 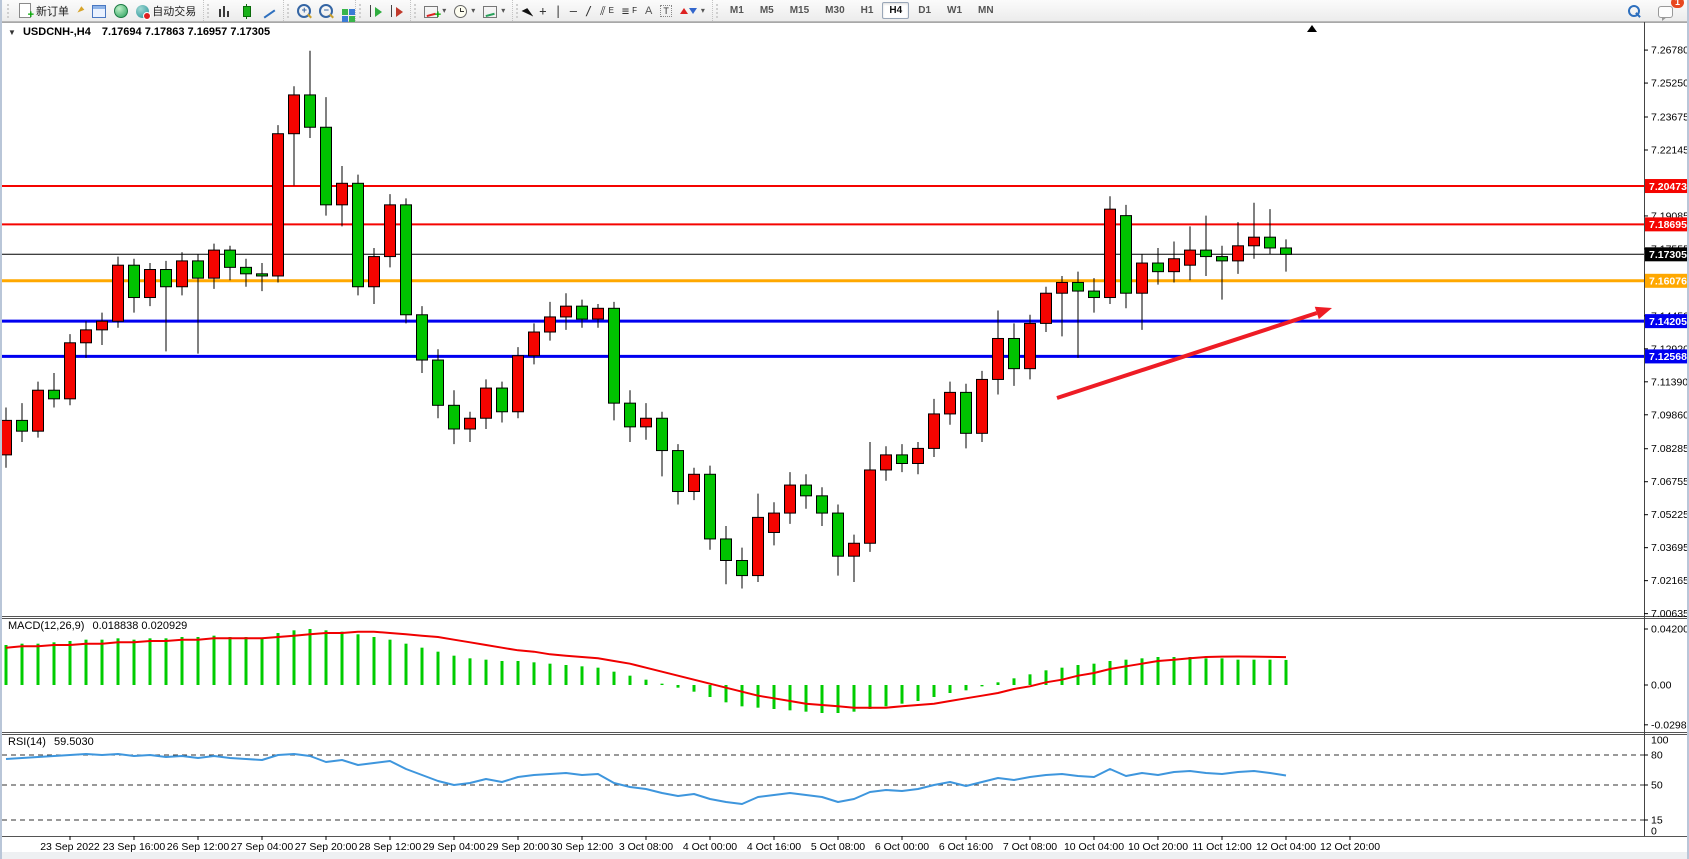 What do you see at coordinates (1670, 84) in the screenshot?
I see `price-axis-label: 7.25250` at bounding box center [1670, 84].